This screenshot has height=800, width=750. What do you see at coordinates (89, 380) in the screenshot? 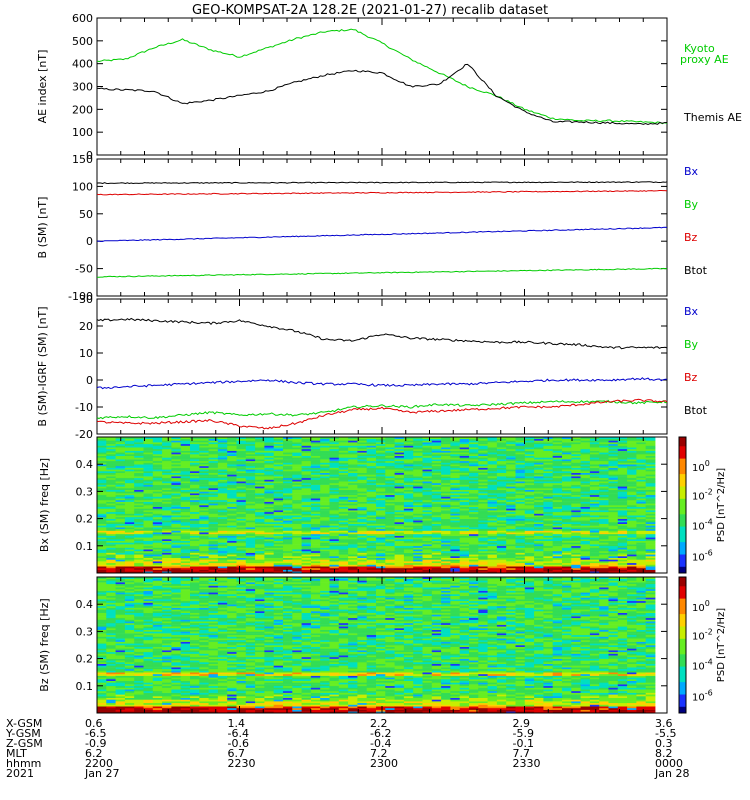
I see `ytick-label: 0` at bounding box center [89, 380].